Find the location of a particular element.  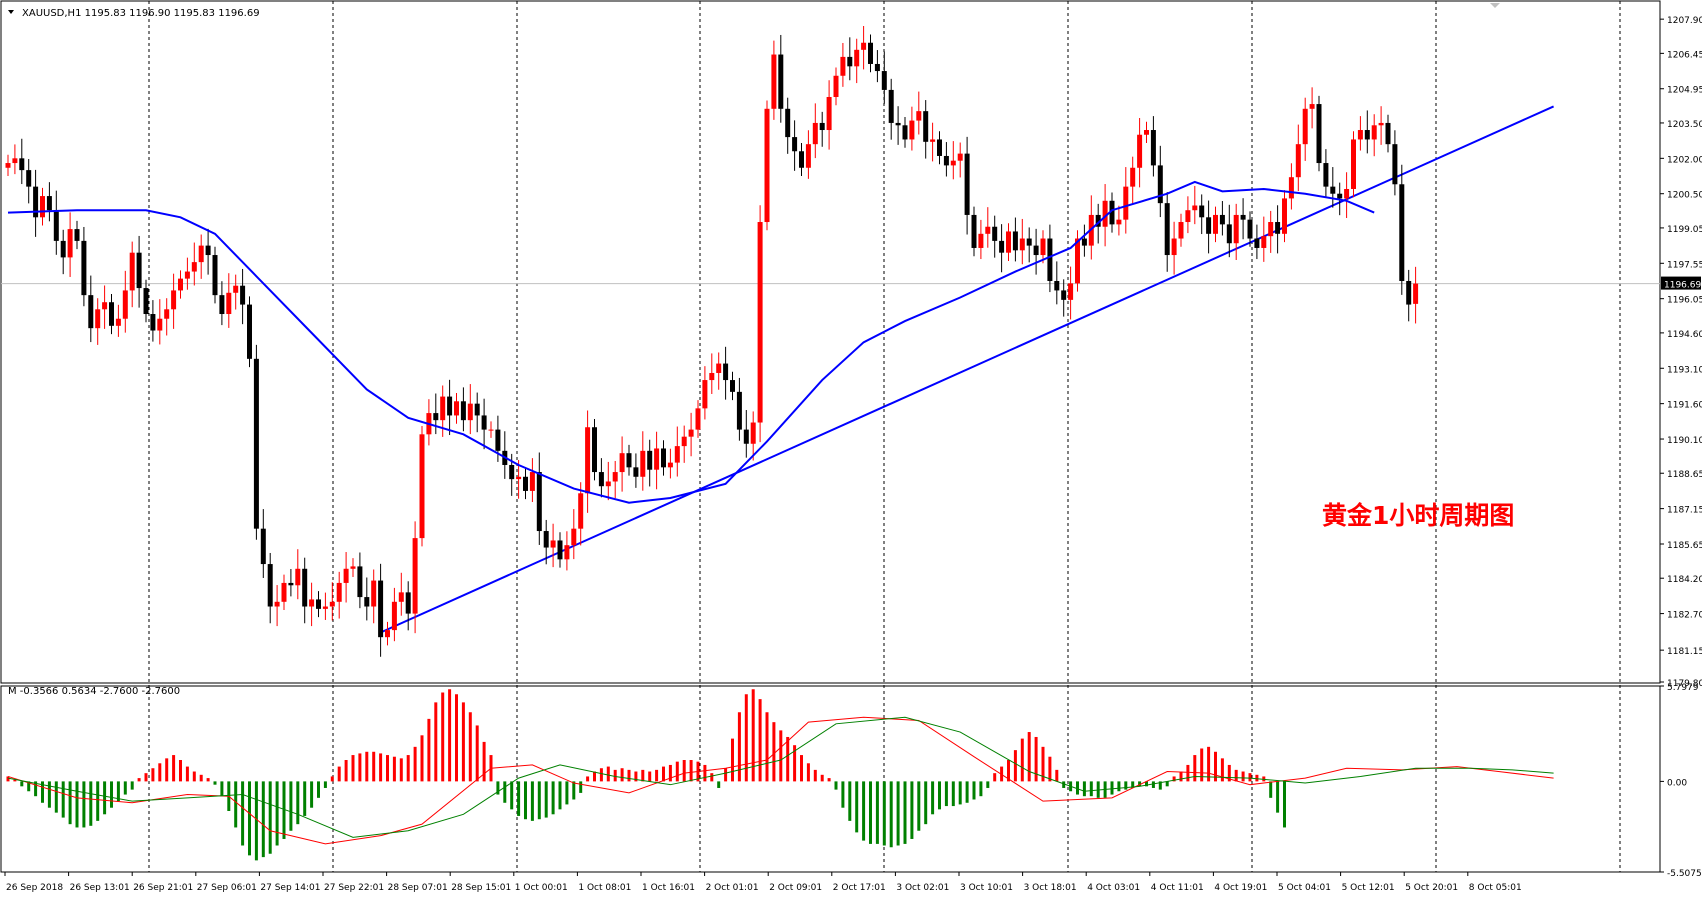

dropdown-triangle-icon is located at coordinates (11, 12).